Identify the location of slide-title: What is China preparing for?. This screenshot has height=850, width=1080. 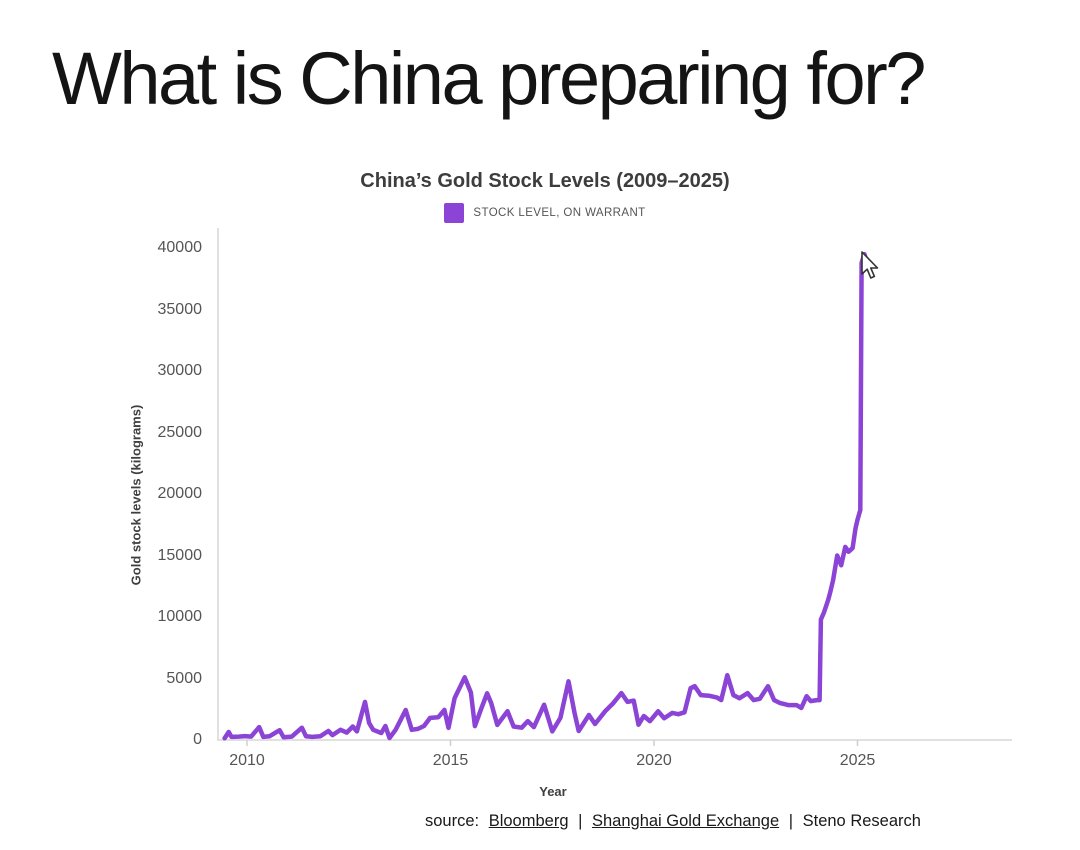
(489, 78).